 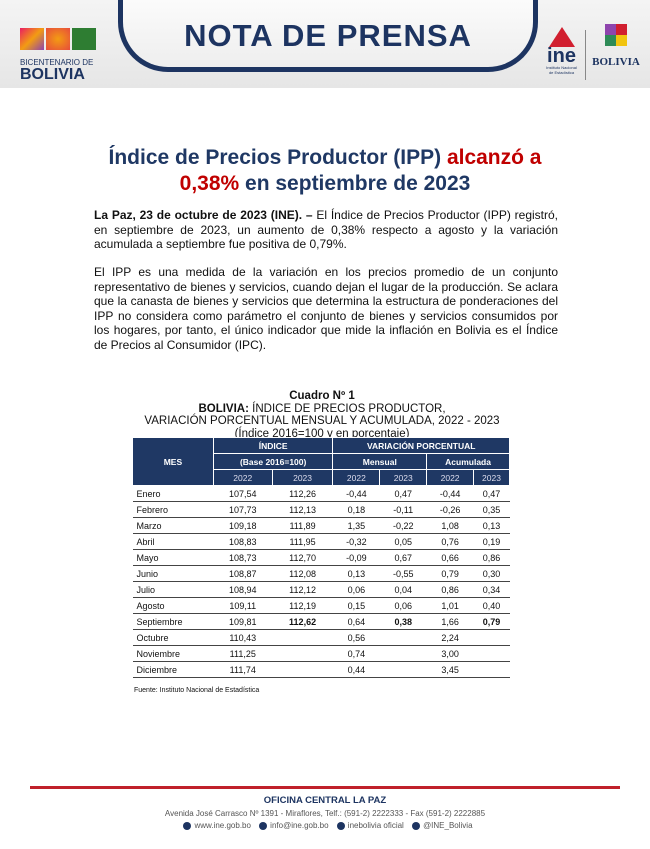 I want to click on value-cell: 0,13, so click(x=356, y=573).